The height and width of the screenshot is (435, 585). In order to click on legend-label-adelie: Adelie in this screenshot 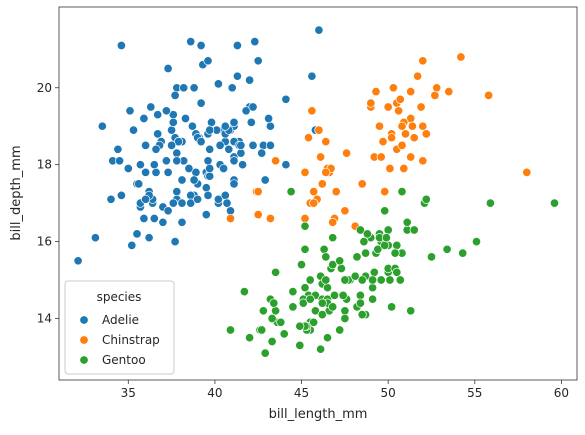, I will do `click(120, 320)`.